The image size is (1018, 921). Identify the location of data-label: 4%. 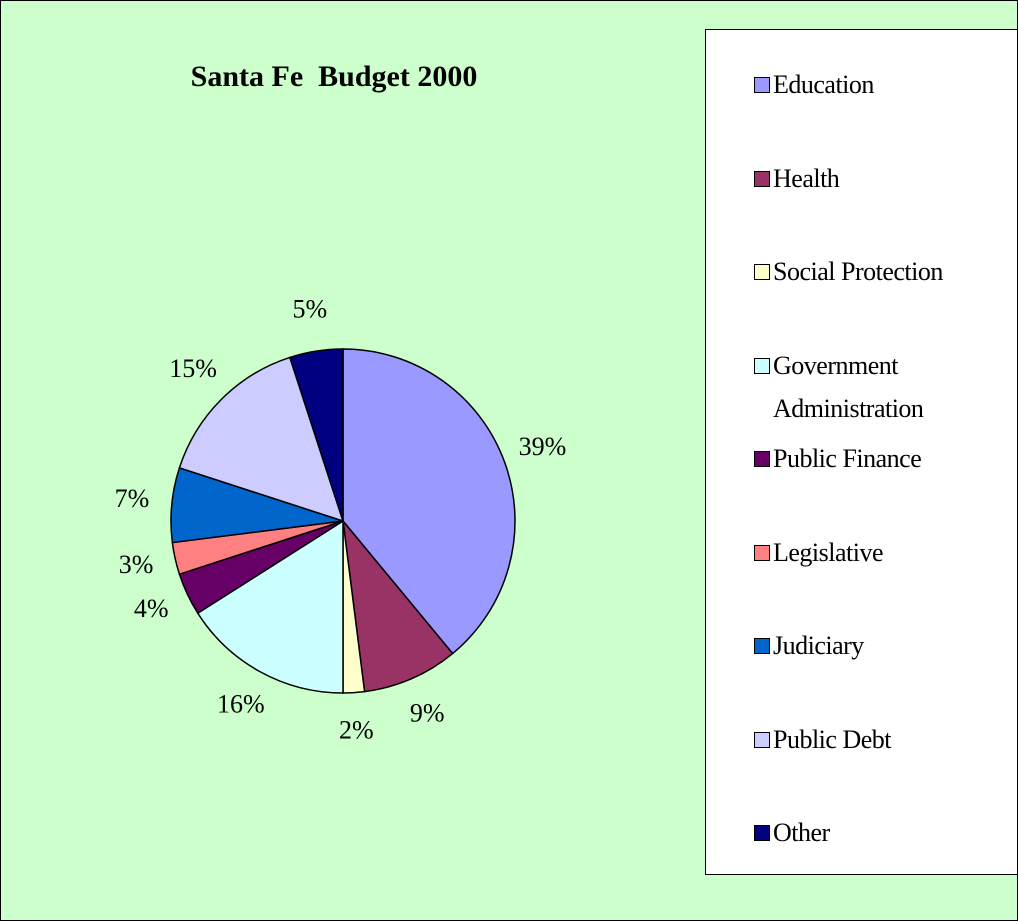
(151, 608).